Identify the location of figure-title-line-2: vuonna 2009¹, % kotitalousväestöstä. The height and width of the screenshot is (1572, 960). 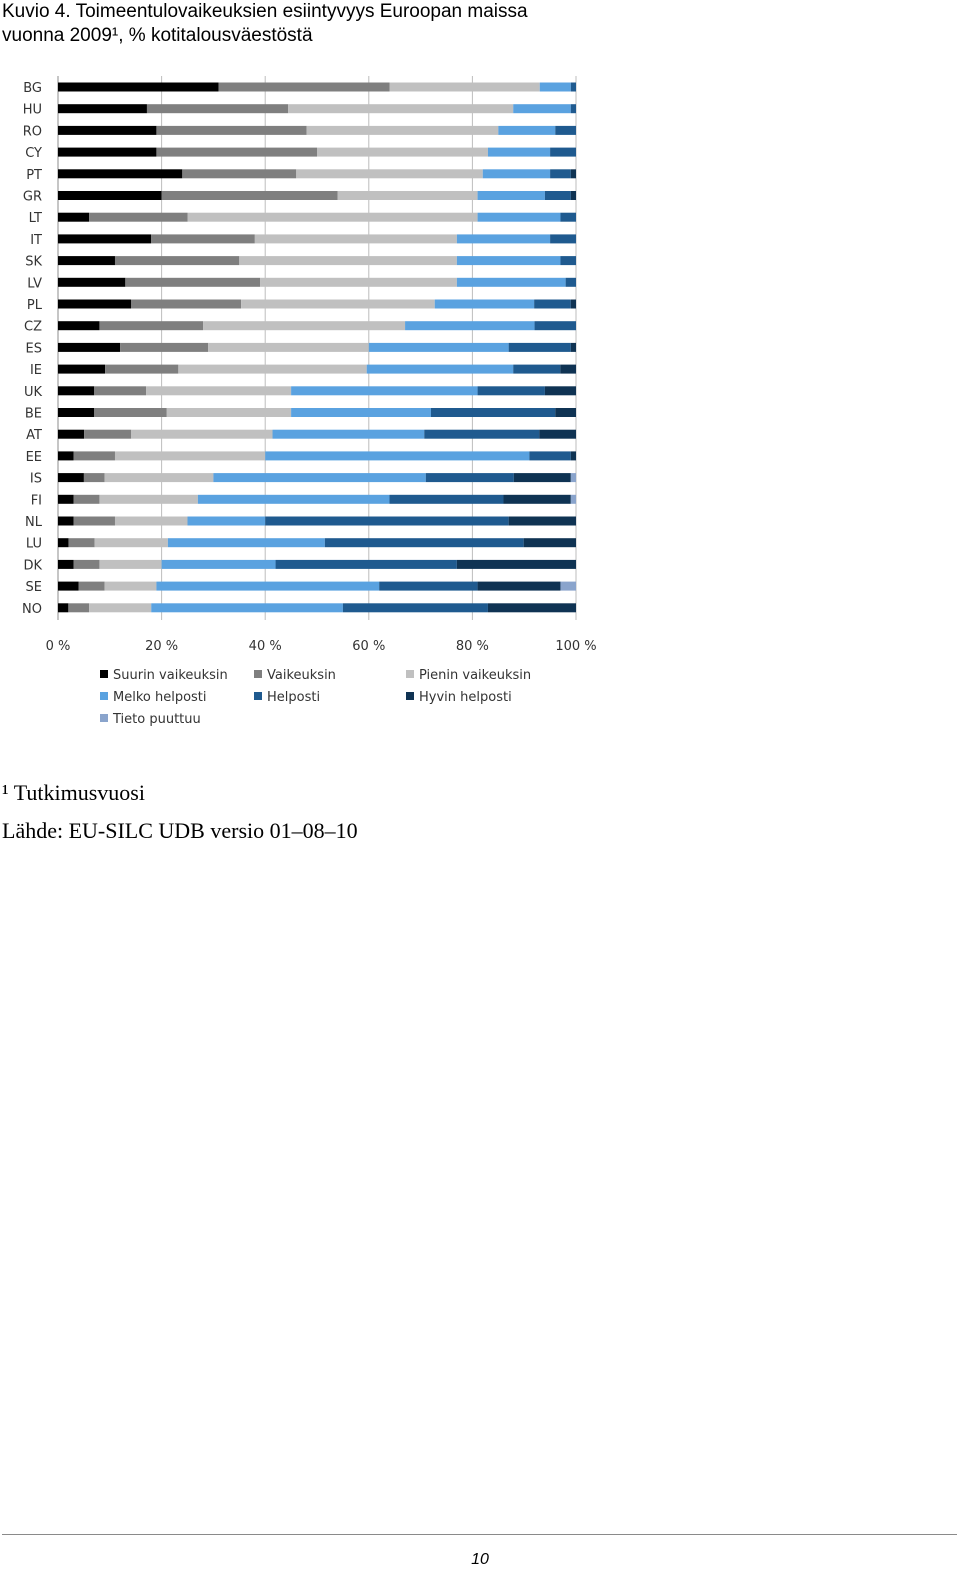
(157, 35).